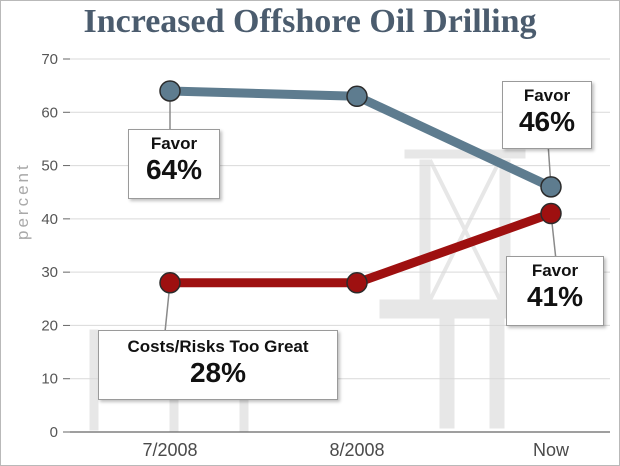 This screenshot has height=466, width=620. What do you see at coordinates (55, 246) in the screenshot?
I see `y-axis-ticks: 0 10 20 30 40 50 60 70` at bounding box center [55, 246].